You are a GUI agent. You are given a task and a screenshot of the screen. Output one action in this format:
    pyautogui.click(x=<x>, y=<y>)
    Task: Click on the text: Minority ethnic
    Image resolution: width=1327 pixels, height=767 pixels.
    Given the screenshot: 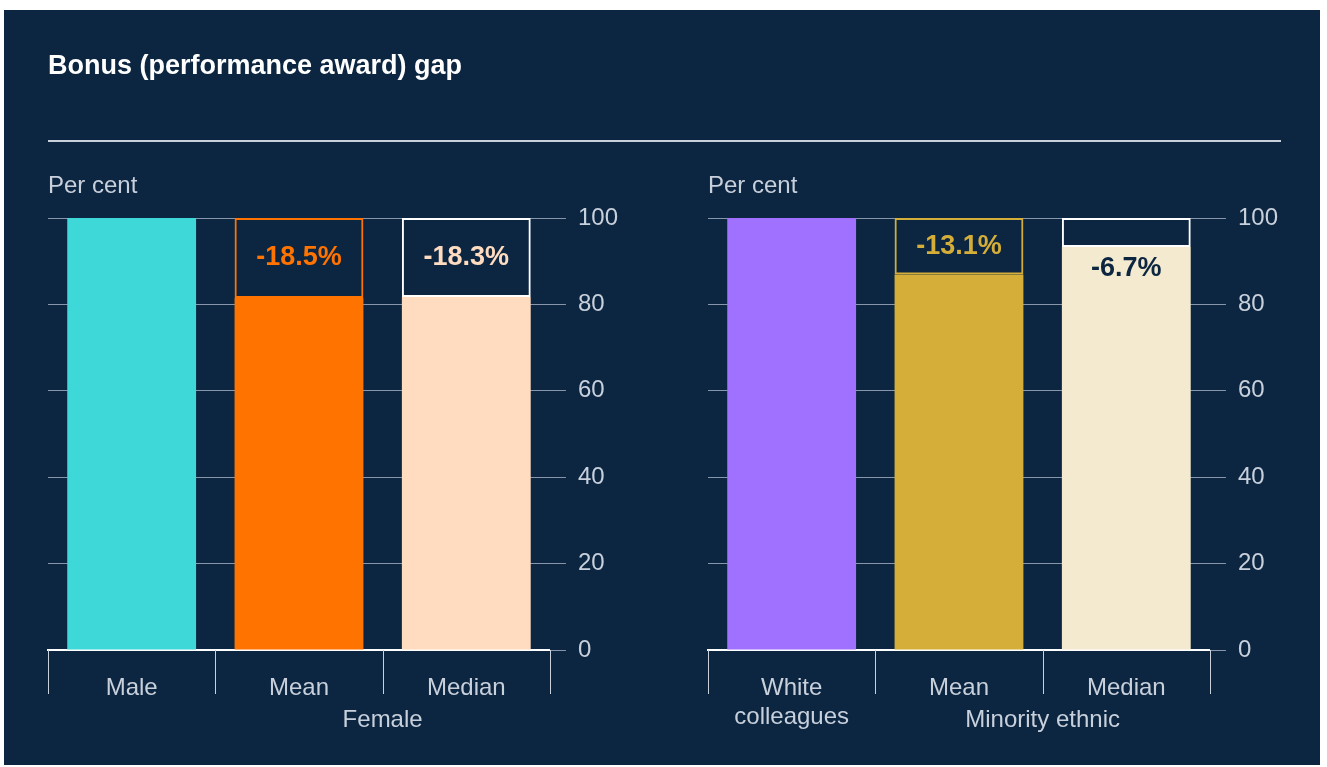 What is the action you would take?
    pyautogui.click(x=1043, y=718)
    